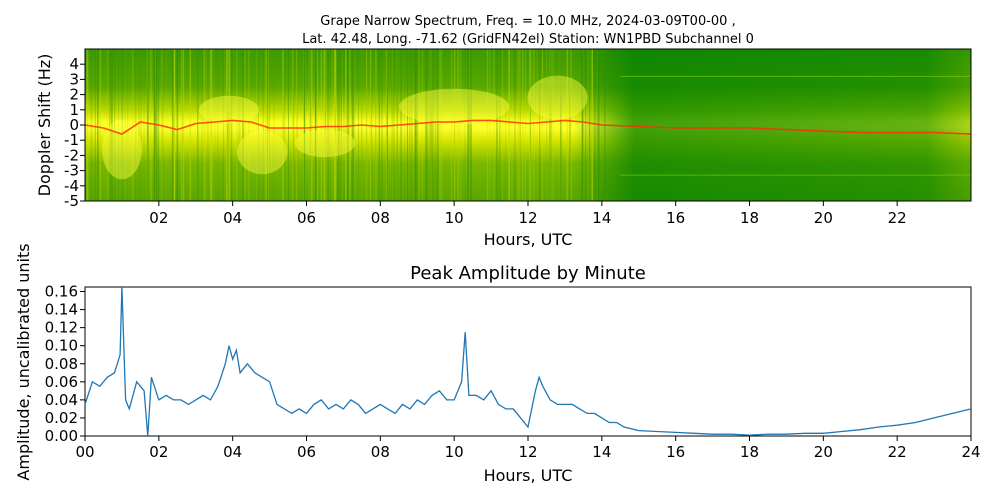  What do you see at coordinates (970, 452) in the screenshot?
I see `amplitude-x-tick-label: 24` at bounding box center [970, 452].